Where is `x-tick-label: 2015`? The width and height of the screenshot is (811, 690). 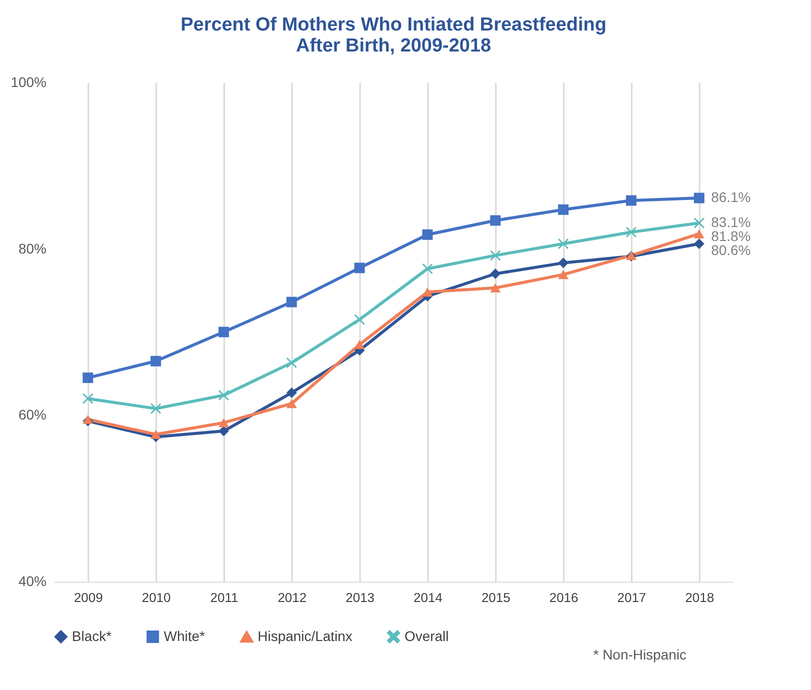 x-tick-label: 2015 is located at coordinates (495, 598).